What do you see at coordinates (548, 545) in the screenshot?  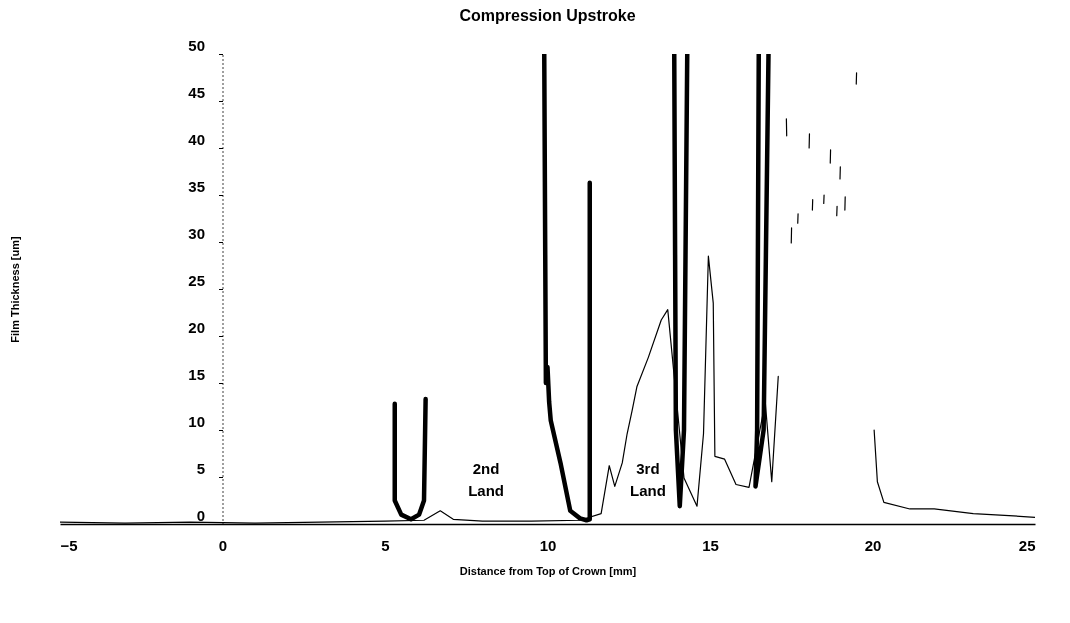 I see `x-tick-label: 10` at bounding box center [548, 545].